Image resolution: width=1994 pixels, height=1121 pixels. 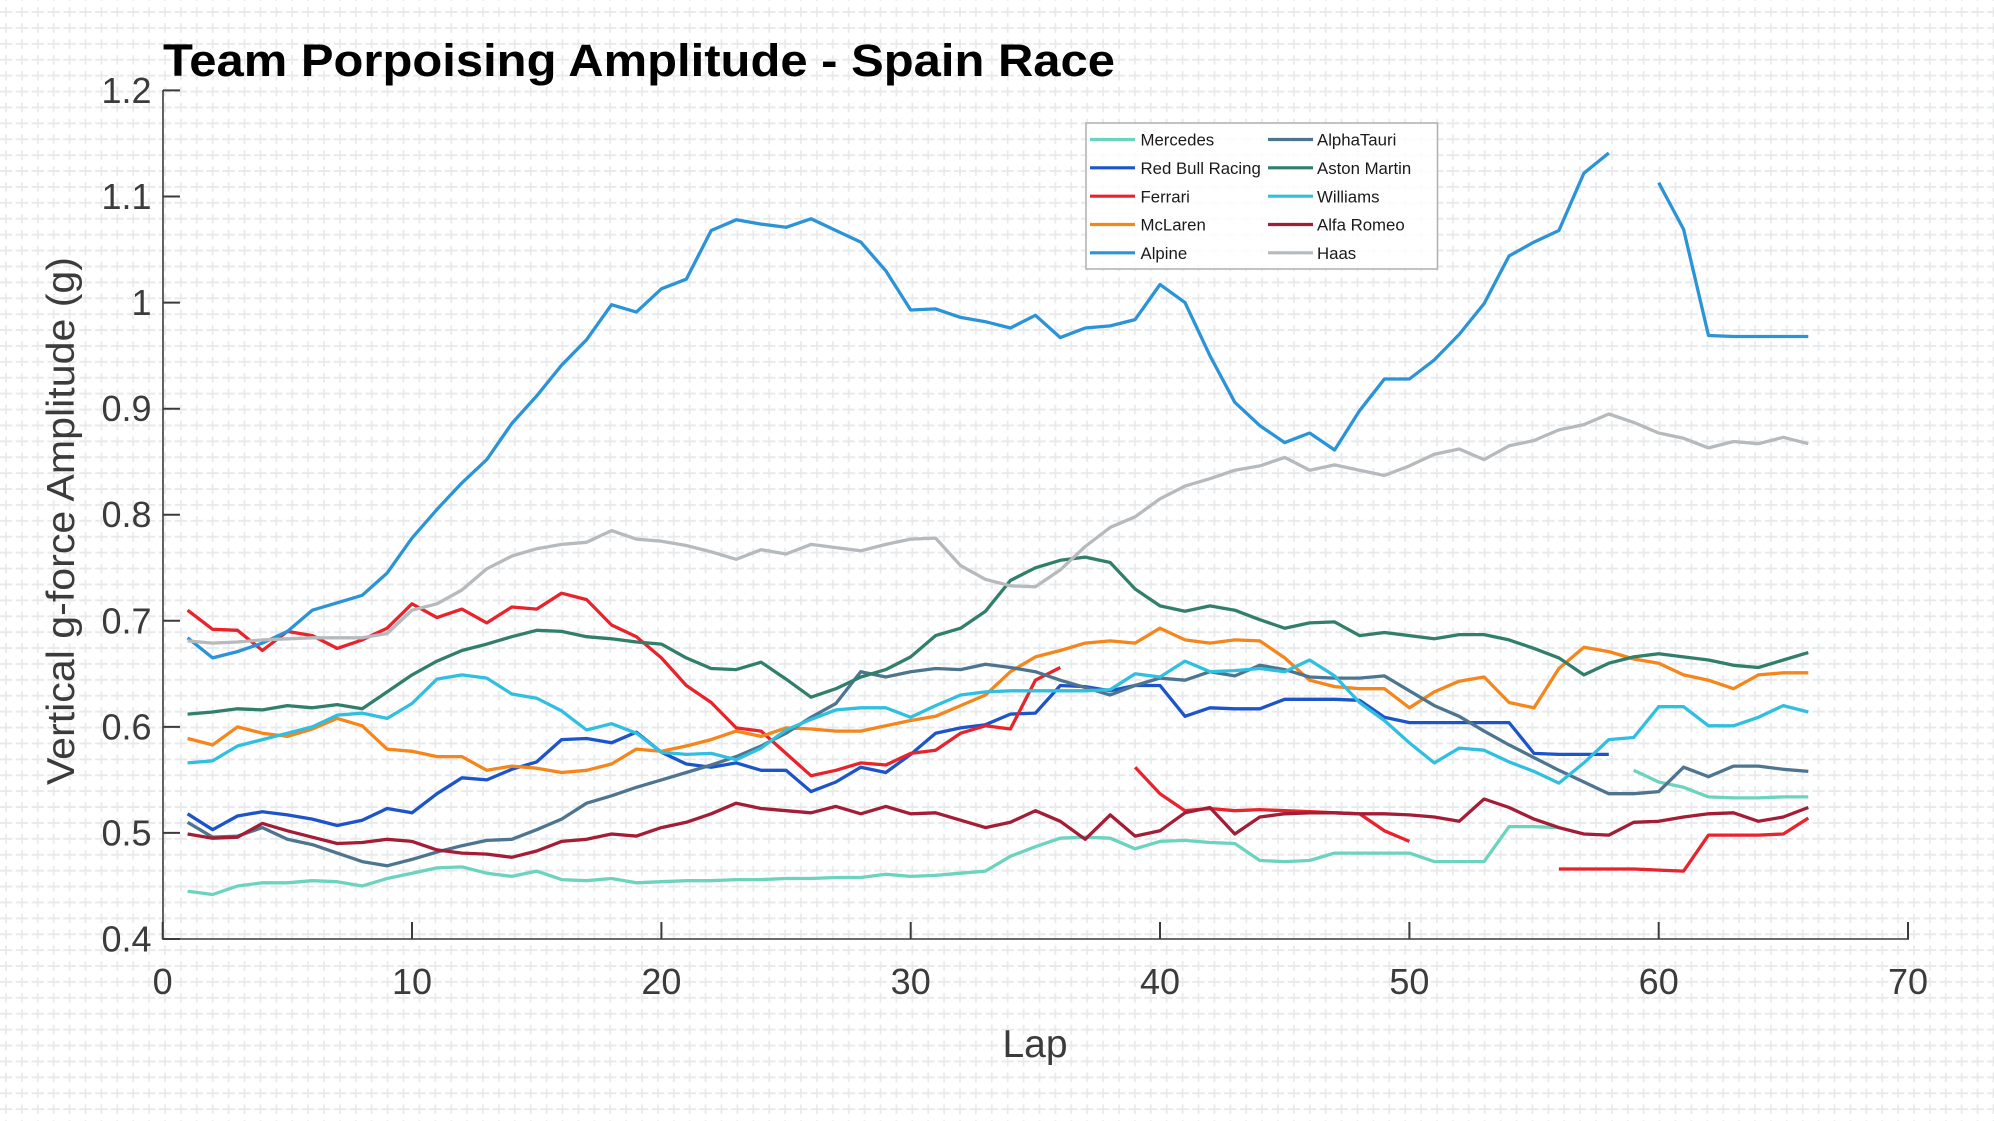 What do you see at coordinates (1173, 225) in the screenshot?
I see `svg-text: McLaren` at bounding box center [1173, 225].